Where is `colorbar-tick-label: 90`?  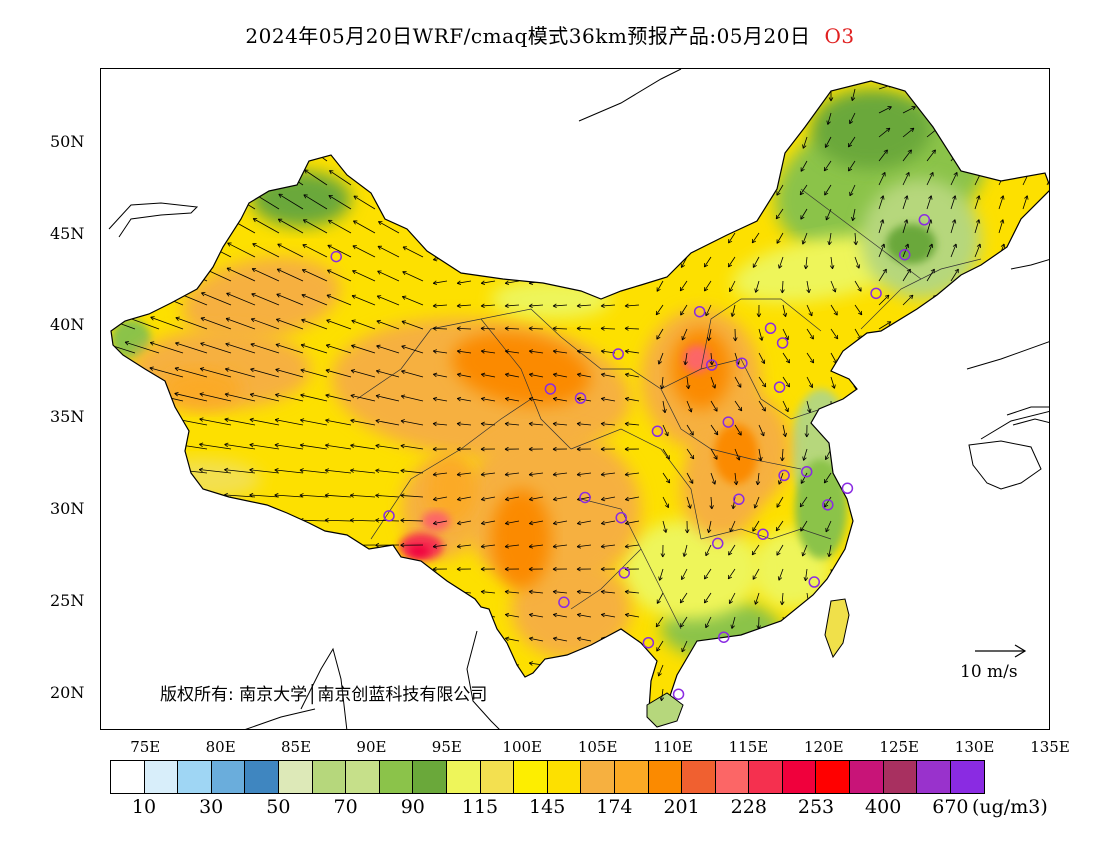
colorbar-tick-label: 90 is located at coordinates (412, 807).